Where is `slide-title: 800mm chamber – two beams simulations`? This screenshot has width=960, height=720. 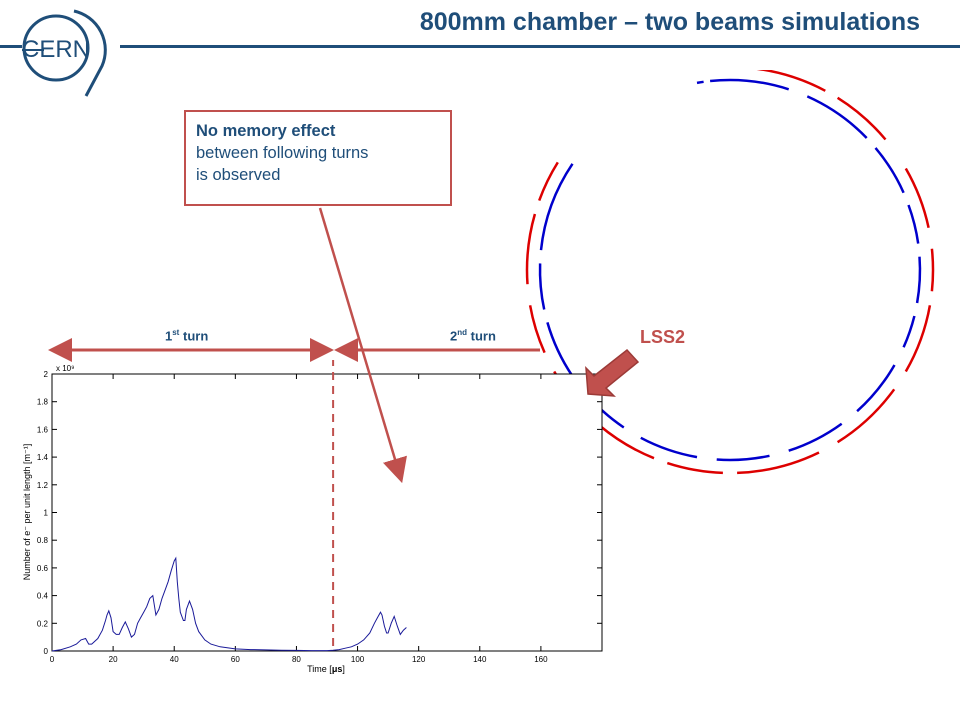 slide-title: 800mm chamber – two beams simulations is located at coordinates (669, 22).